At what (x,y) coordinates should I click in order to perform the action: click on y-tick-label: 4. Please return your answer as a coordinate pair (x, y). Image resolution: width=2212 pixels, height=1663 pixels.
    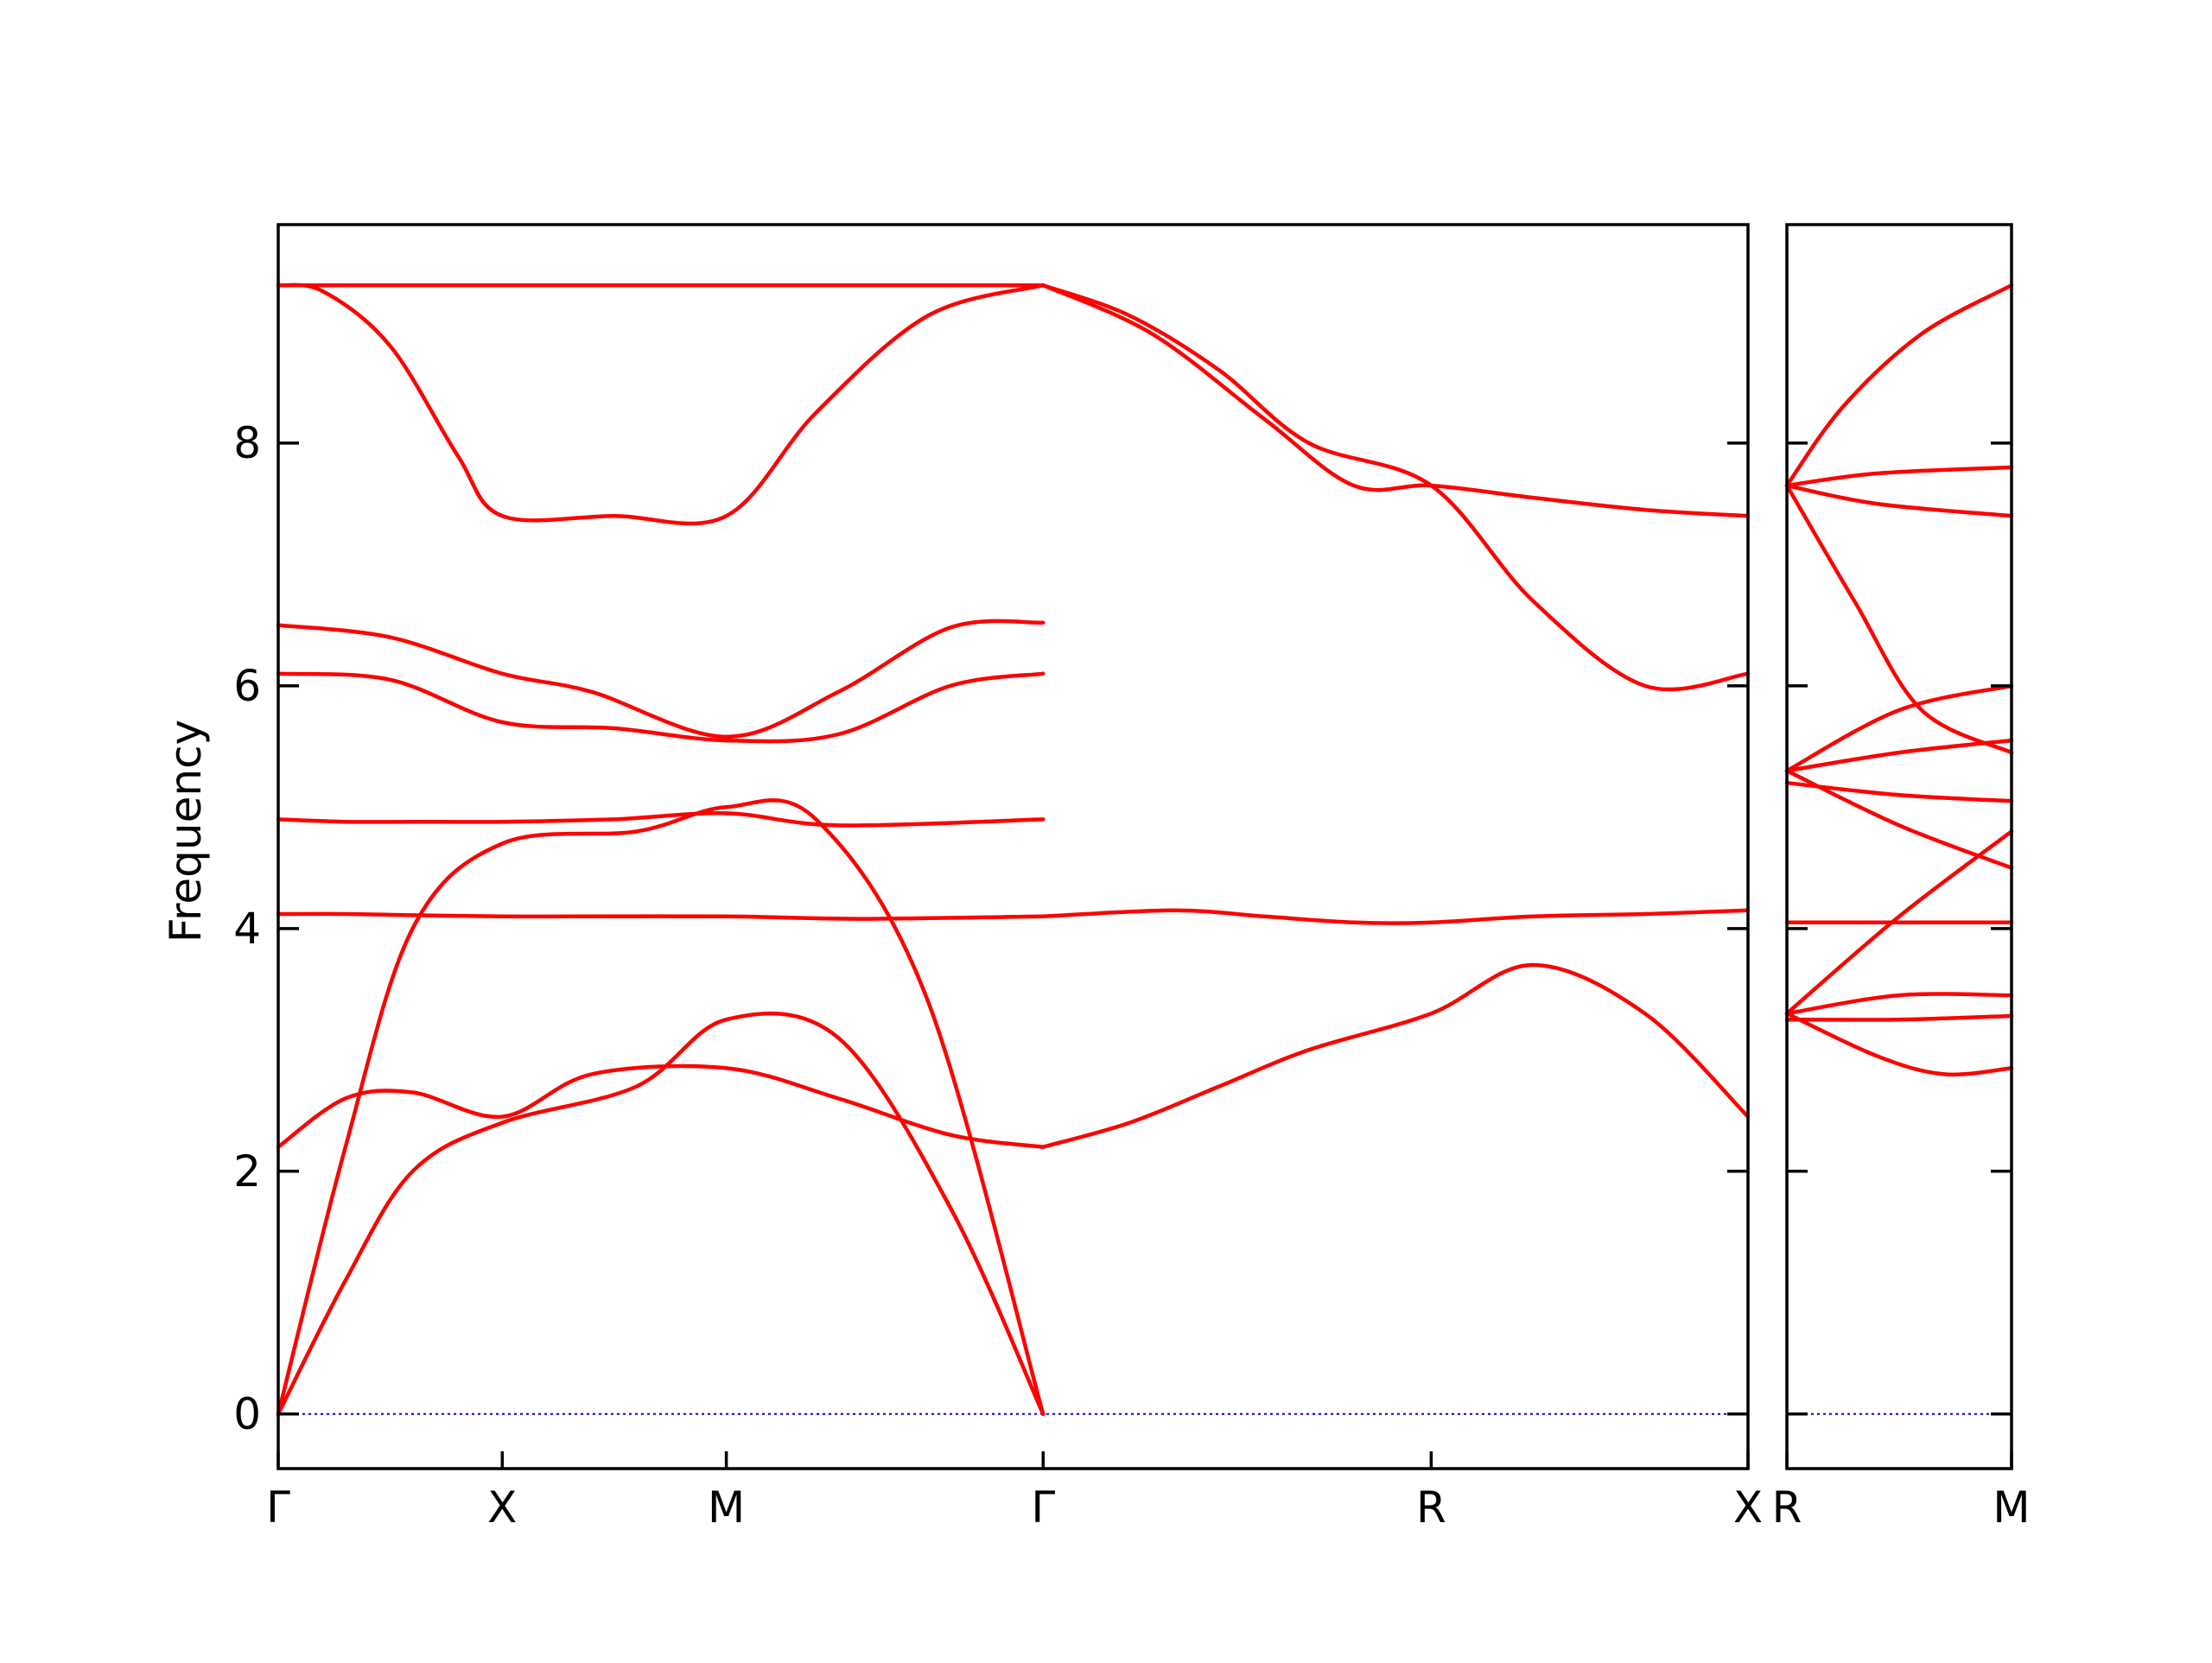
    Looking at the image, I should click on (247, 929).